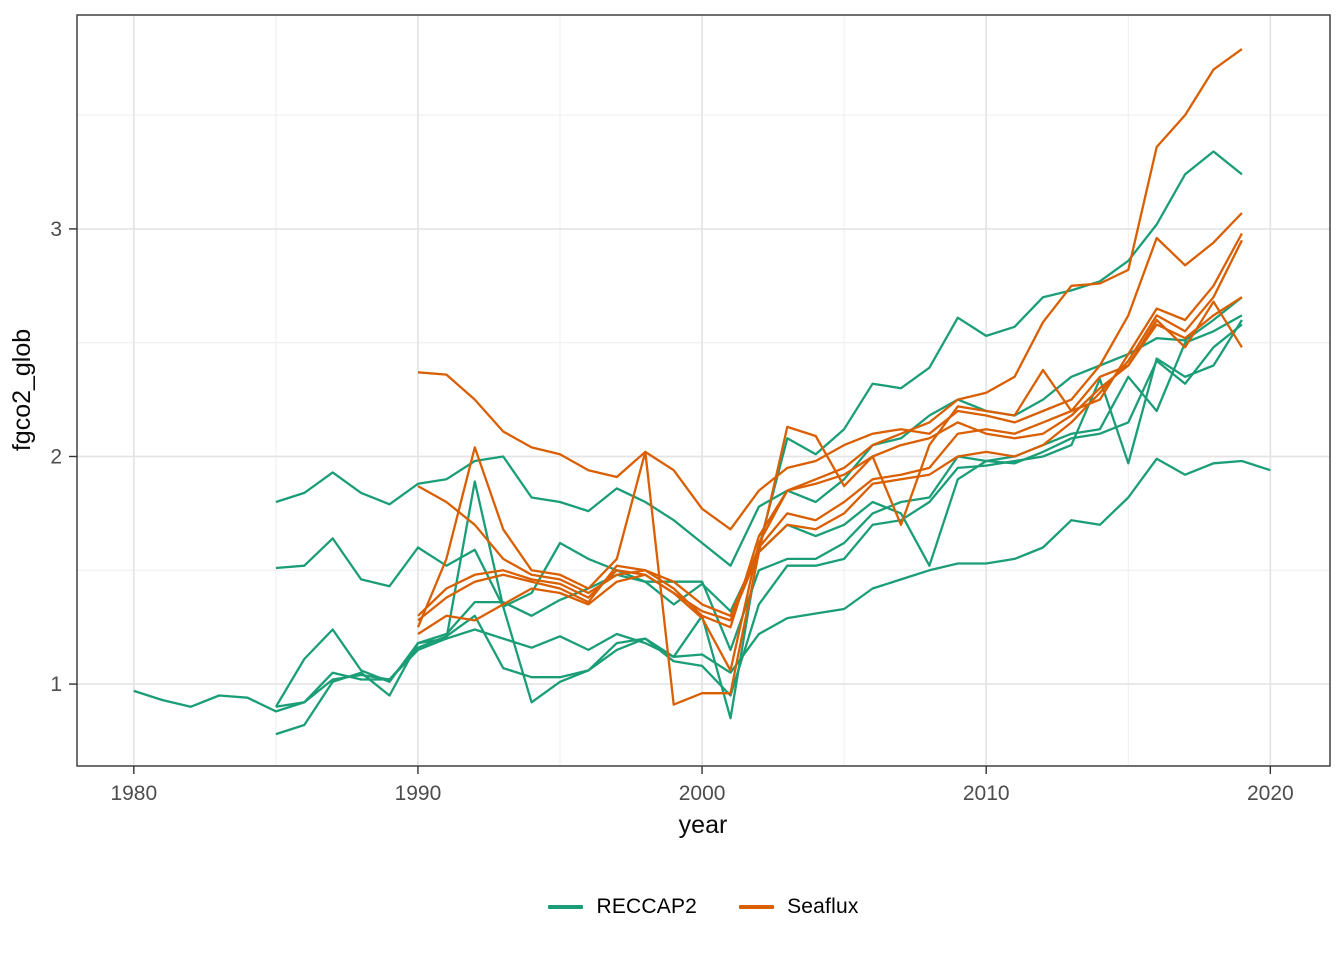  What do you see at coordinates (418, 793) in the screenshot?
I see `x-tick-label: 1990` at bounding box center [418, 793].